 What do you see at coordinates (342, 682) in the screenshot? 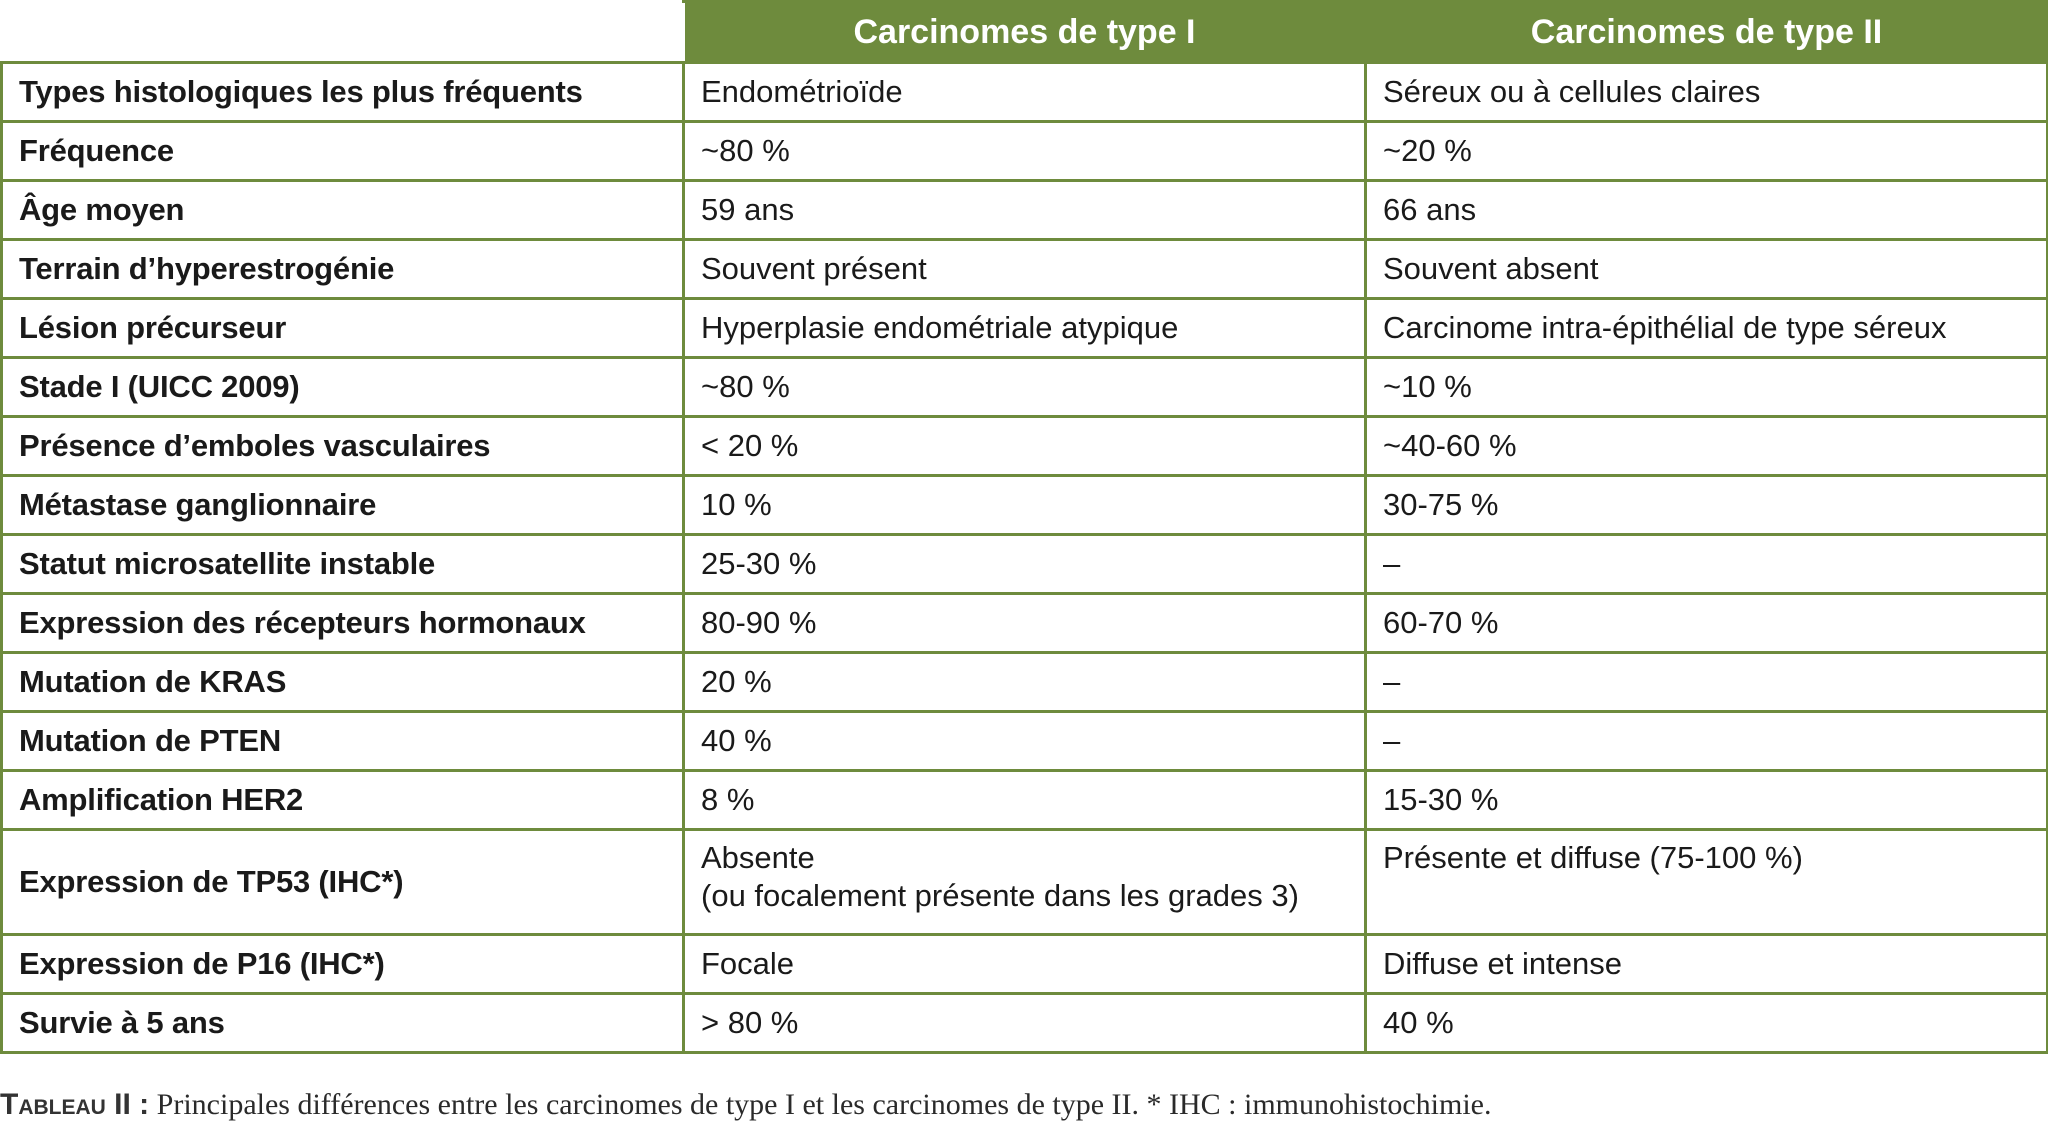
I see `row-label: Mutation de KRAS` at bounding box center [342, 682].